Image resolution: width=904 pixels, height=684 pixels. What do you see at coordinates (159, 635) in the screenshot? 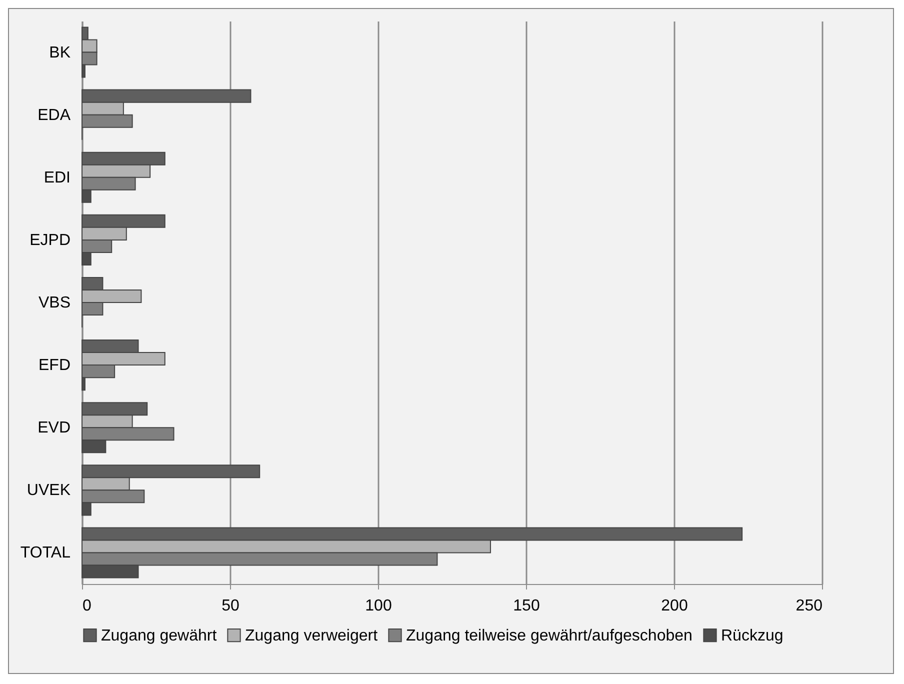
I see `legend-label: Zugang gewährt` at bounding box center [159, 635].